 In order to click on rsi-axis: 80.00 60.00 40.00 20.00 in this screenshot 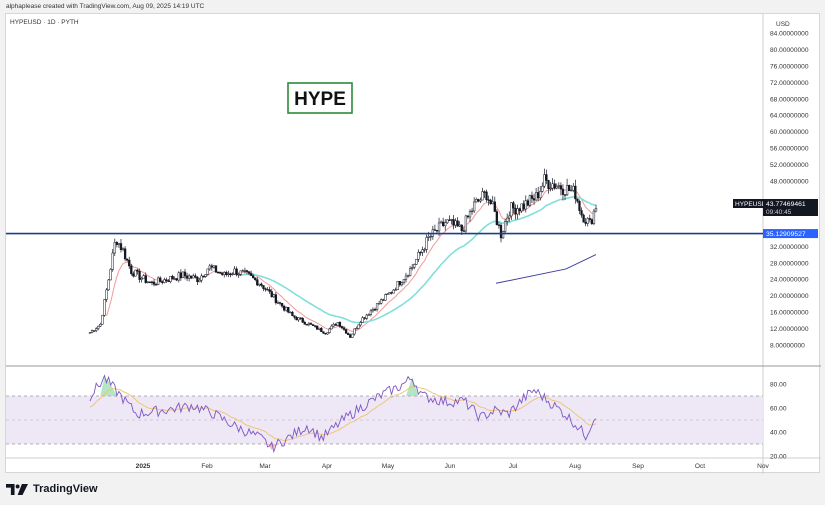, I will do `click(778, 421)`.